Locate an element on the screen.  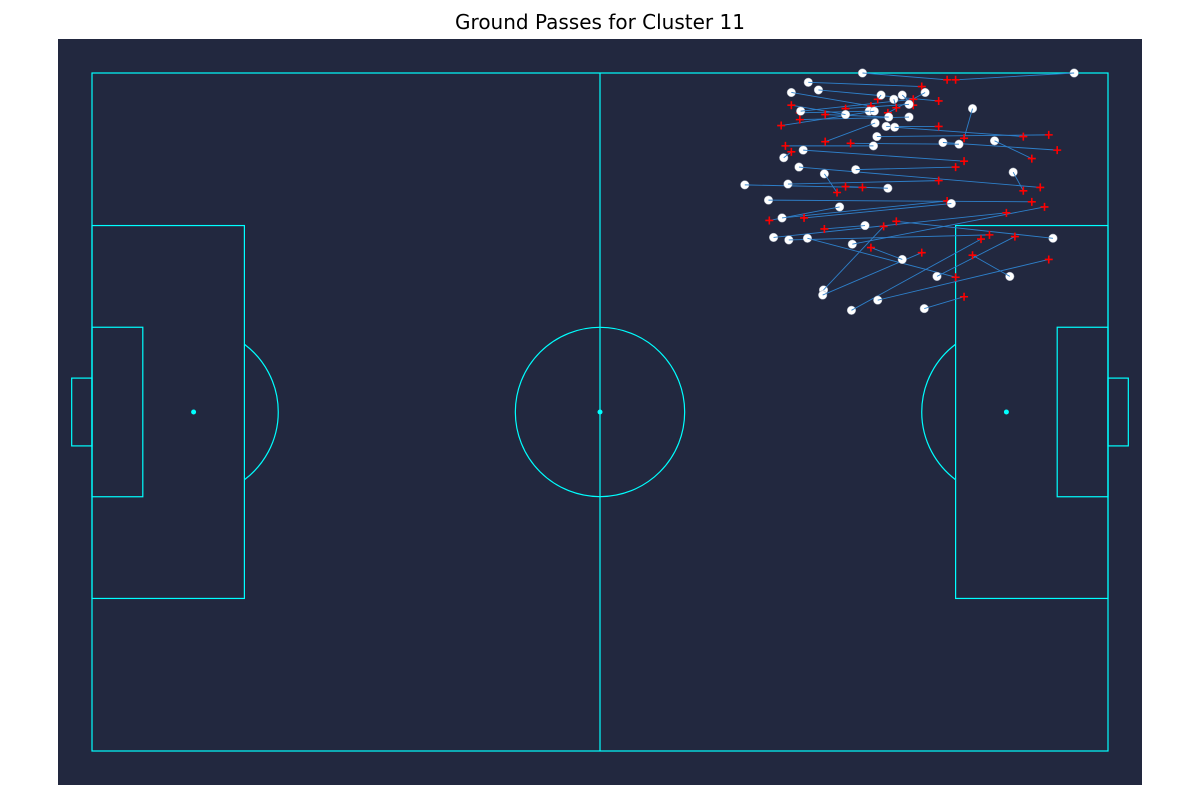
center-circle is located at coordinates (600, 412).